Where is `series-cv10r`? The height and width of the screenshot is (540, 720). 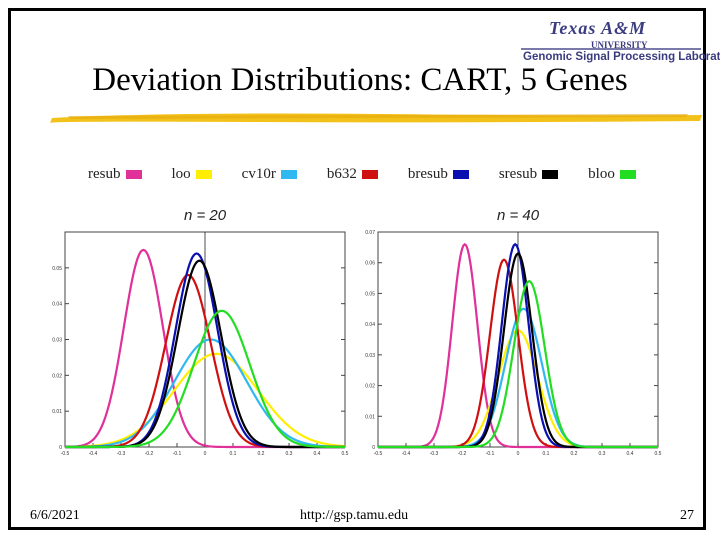
series-cv10r is located at coordinates (205, 393).